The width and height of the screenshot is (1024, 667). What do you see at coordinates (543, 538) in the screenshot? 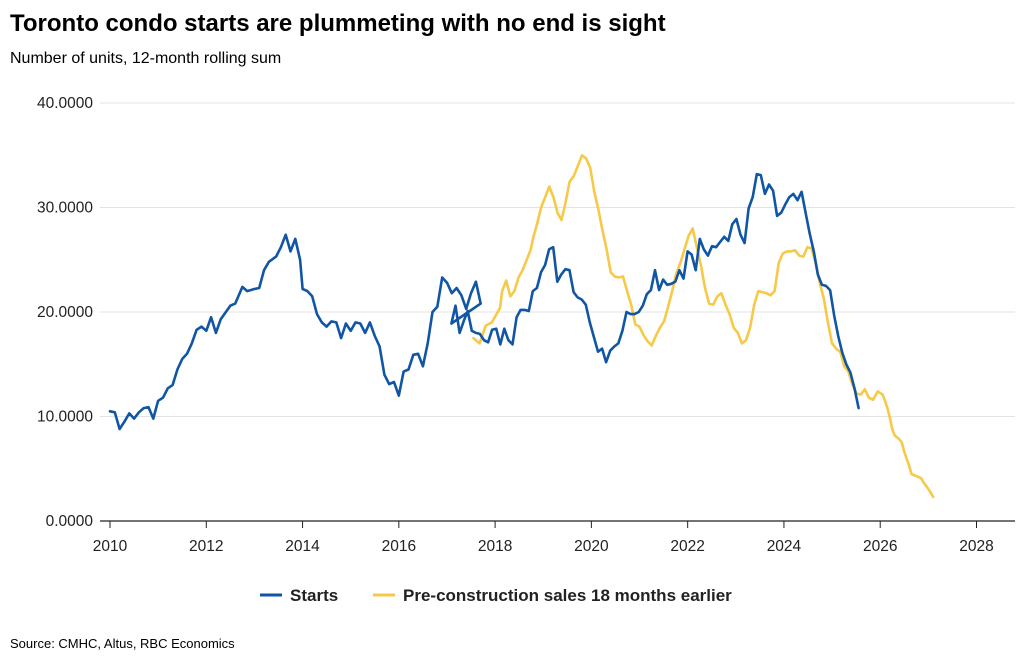
I see `x-axis-ticks: 2010 2012 2014 2016 2018 2020 2022 2024 2026 2028` at bounding box center [543, 538].